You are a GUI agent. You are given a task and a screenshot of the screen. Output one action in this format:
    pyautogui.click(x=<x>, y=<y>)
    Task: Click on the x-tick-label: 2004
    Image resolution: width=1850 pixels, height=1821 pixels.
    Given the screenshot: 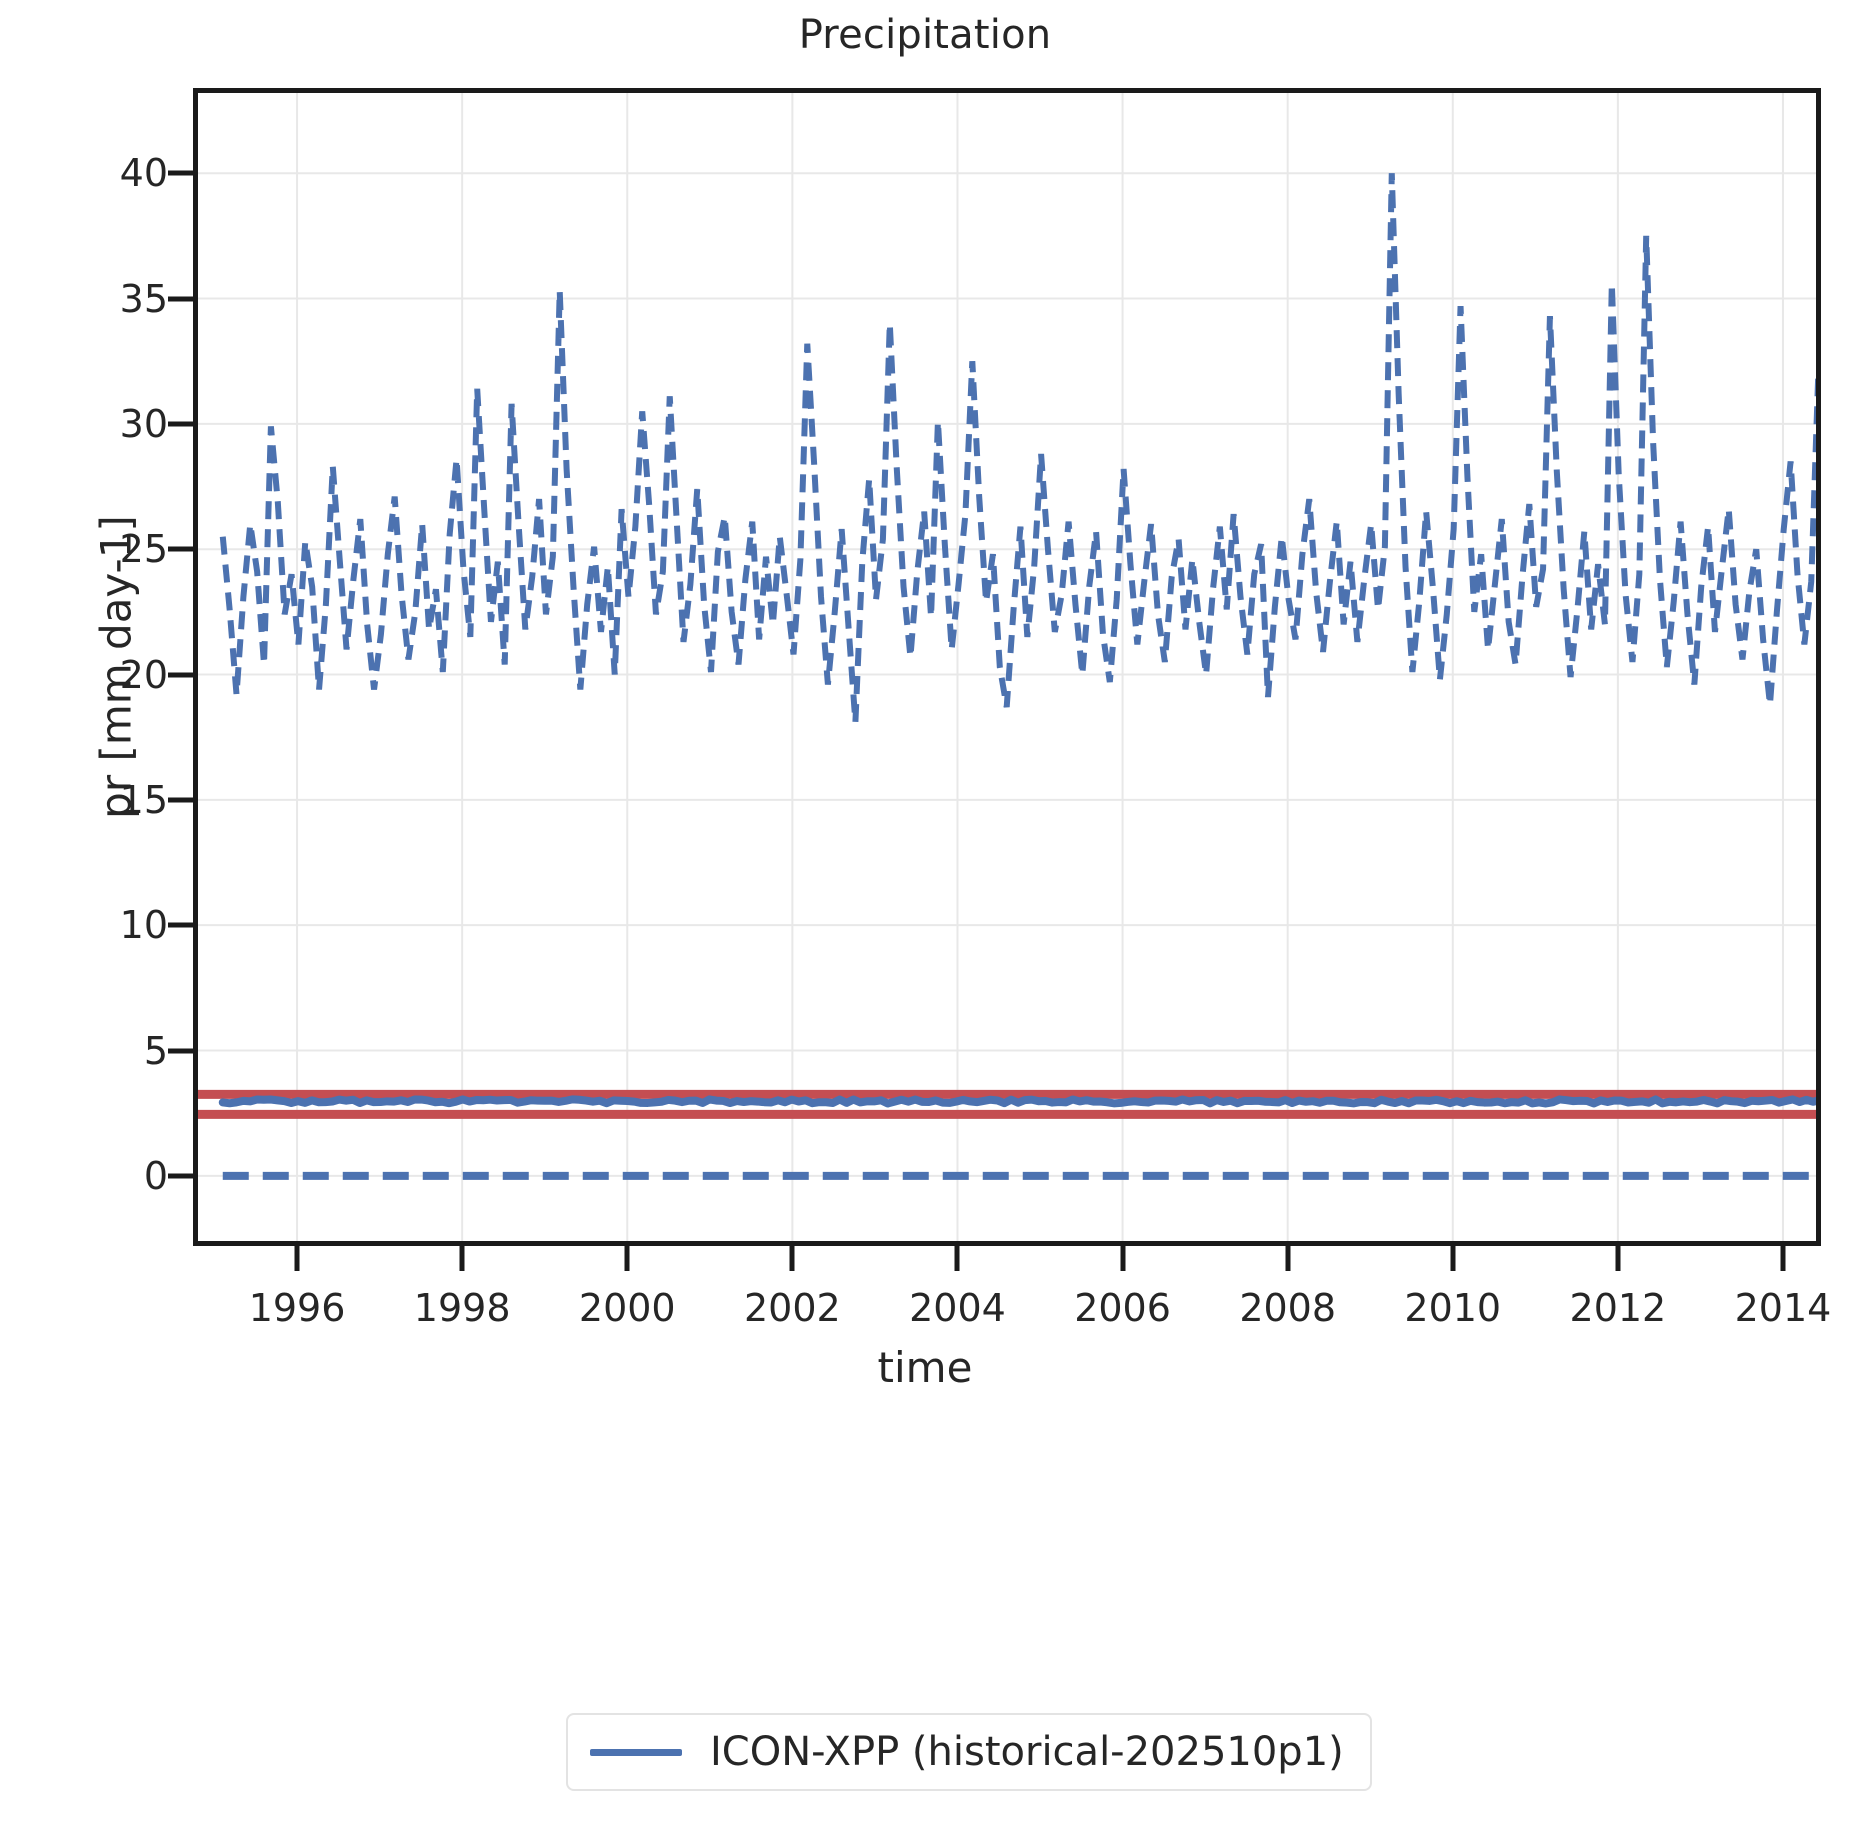 What is the action you would take?
    pyautogui.click(x=957, y=1308)
    